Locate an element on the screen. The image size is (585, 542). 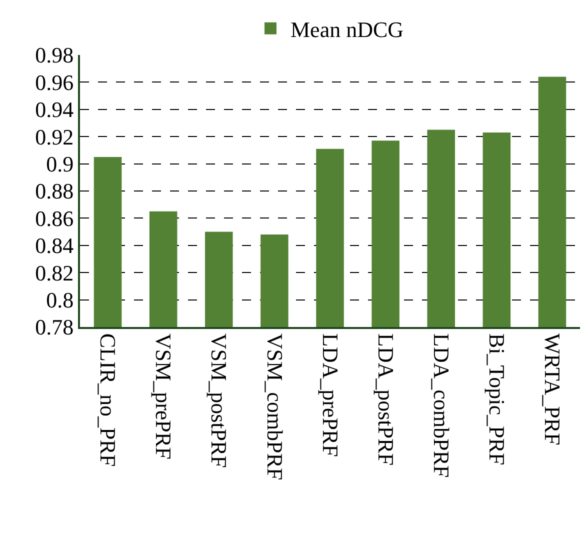
y-tick-label: 0.8 is located at coordinates (60, 300).